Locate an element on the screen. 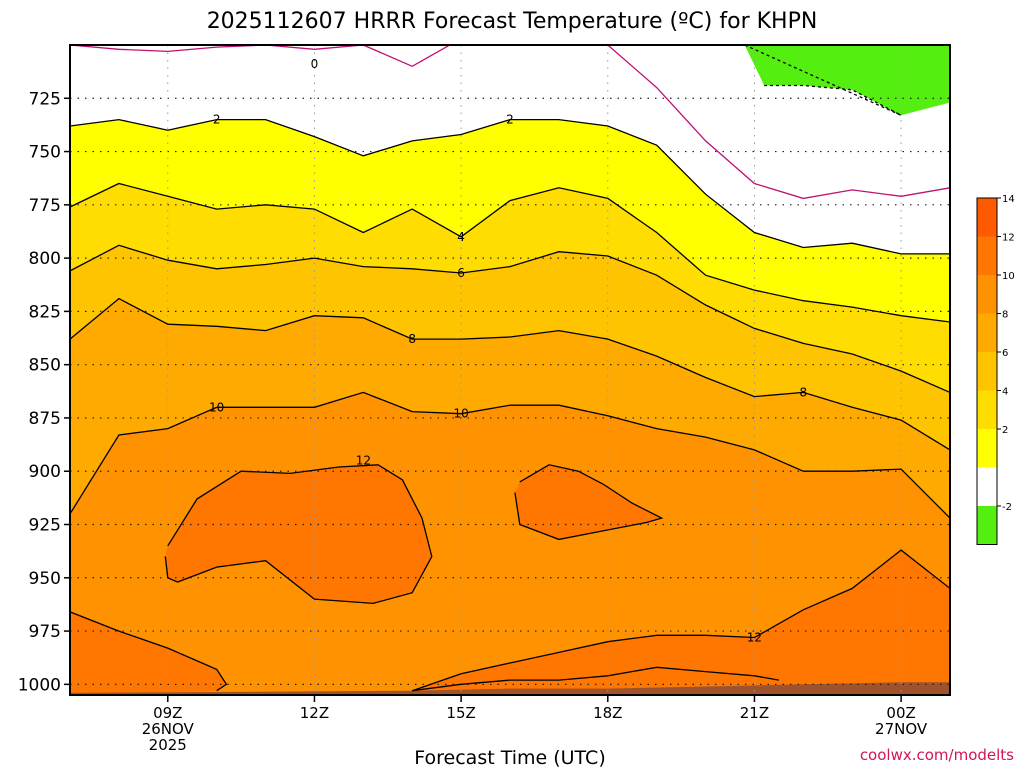  y-tick-label: 925 is located at coordinates (45, 526).